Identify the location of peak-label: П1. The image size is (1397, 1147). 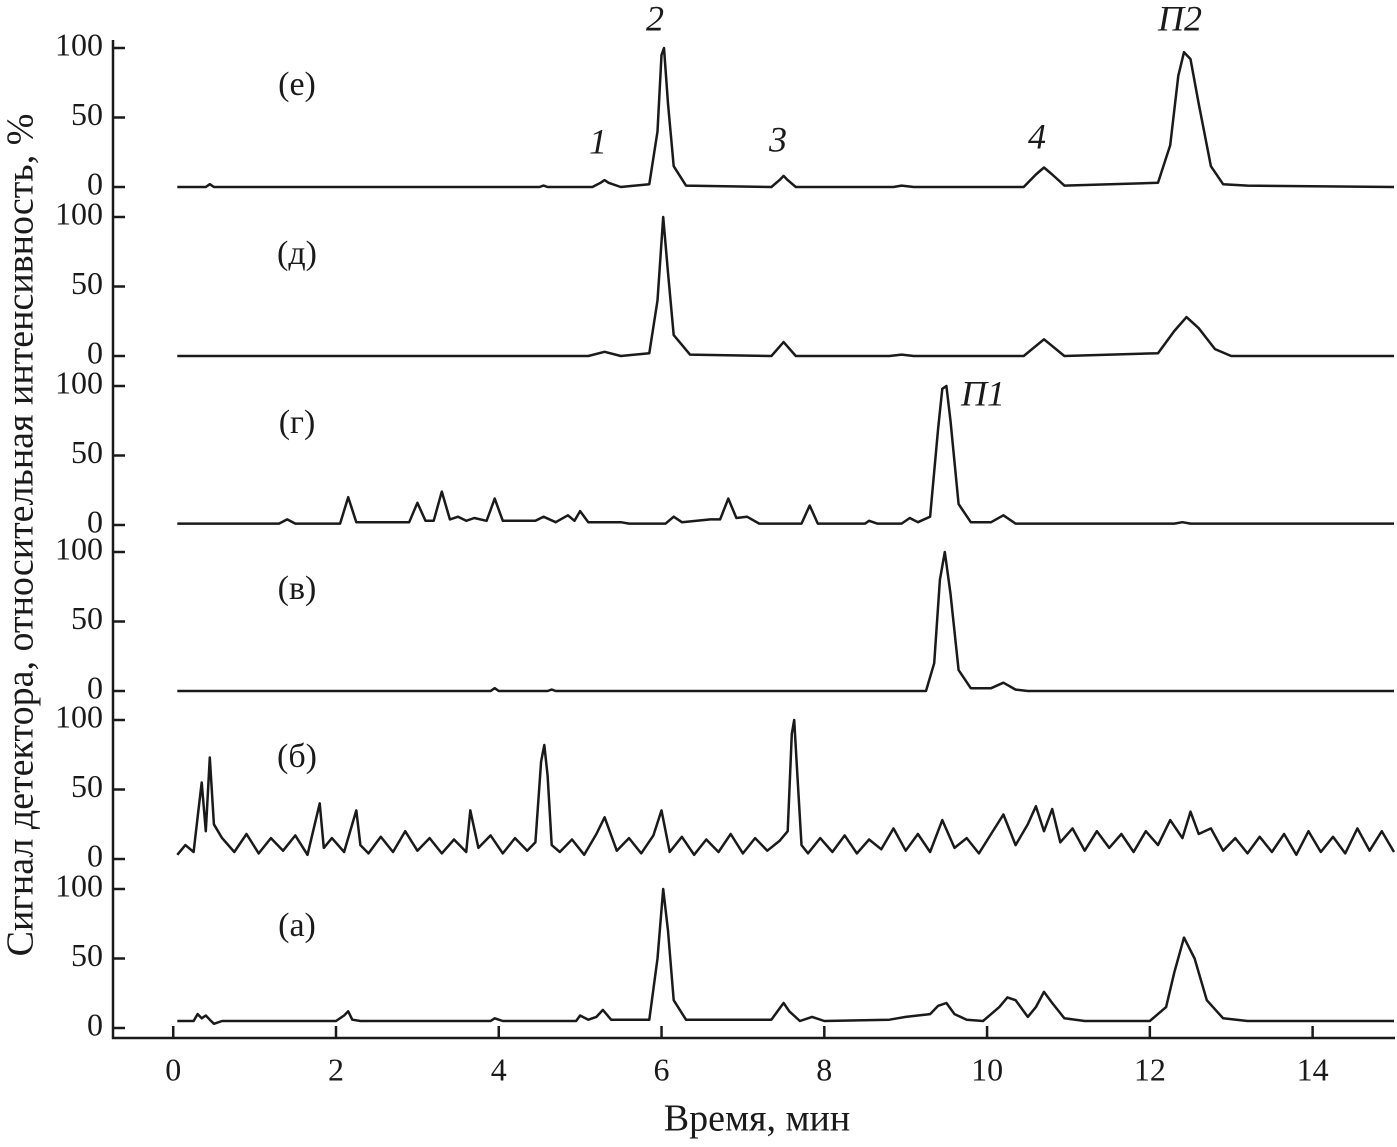
(982, 393).